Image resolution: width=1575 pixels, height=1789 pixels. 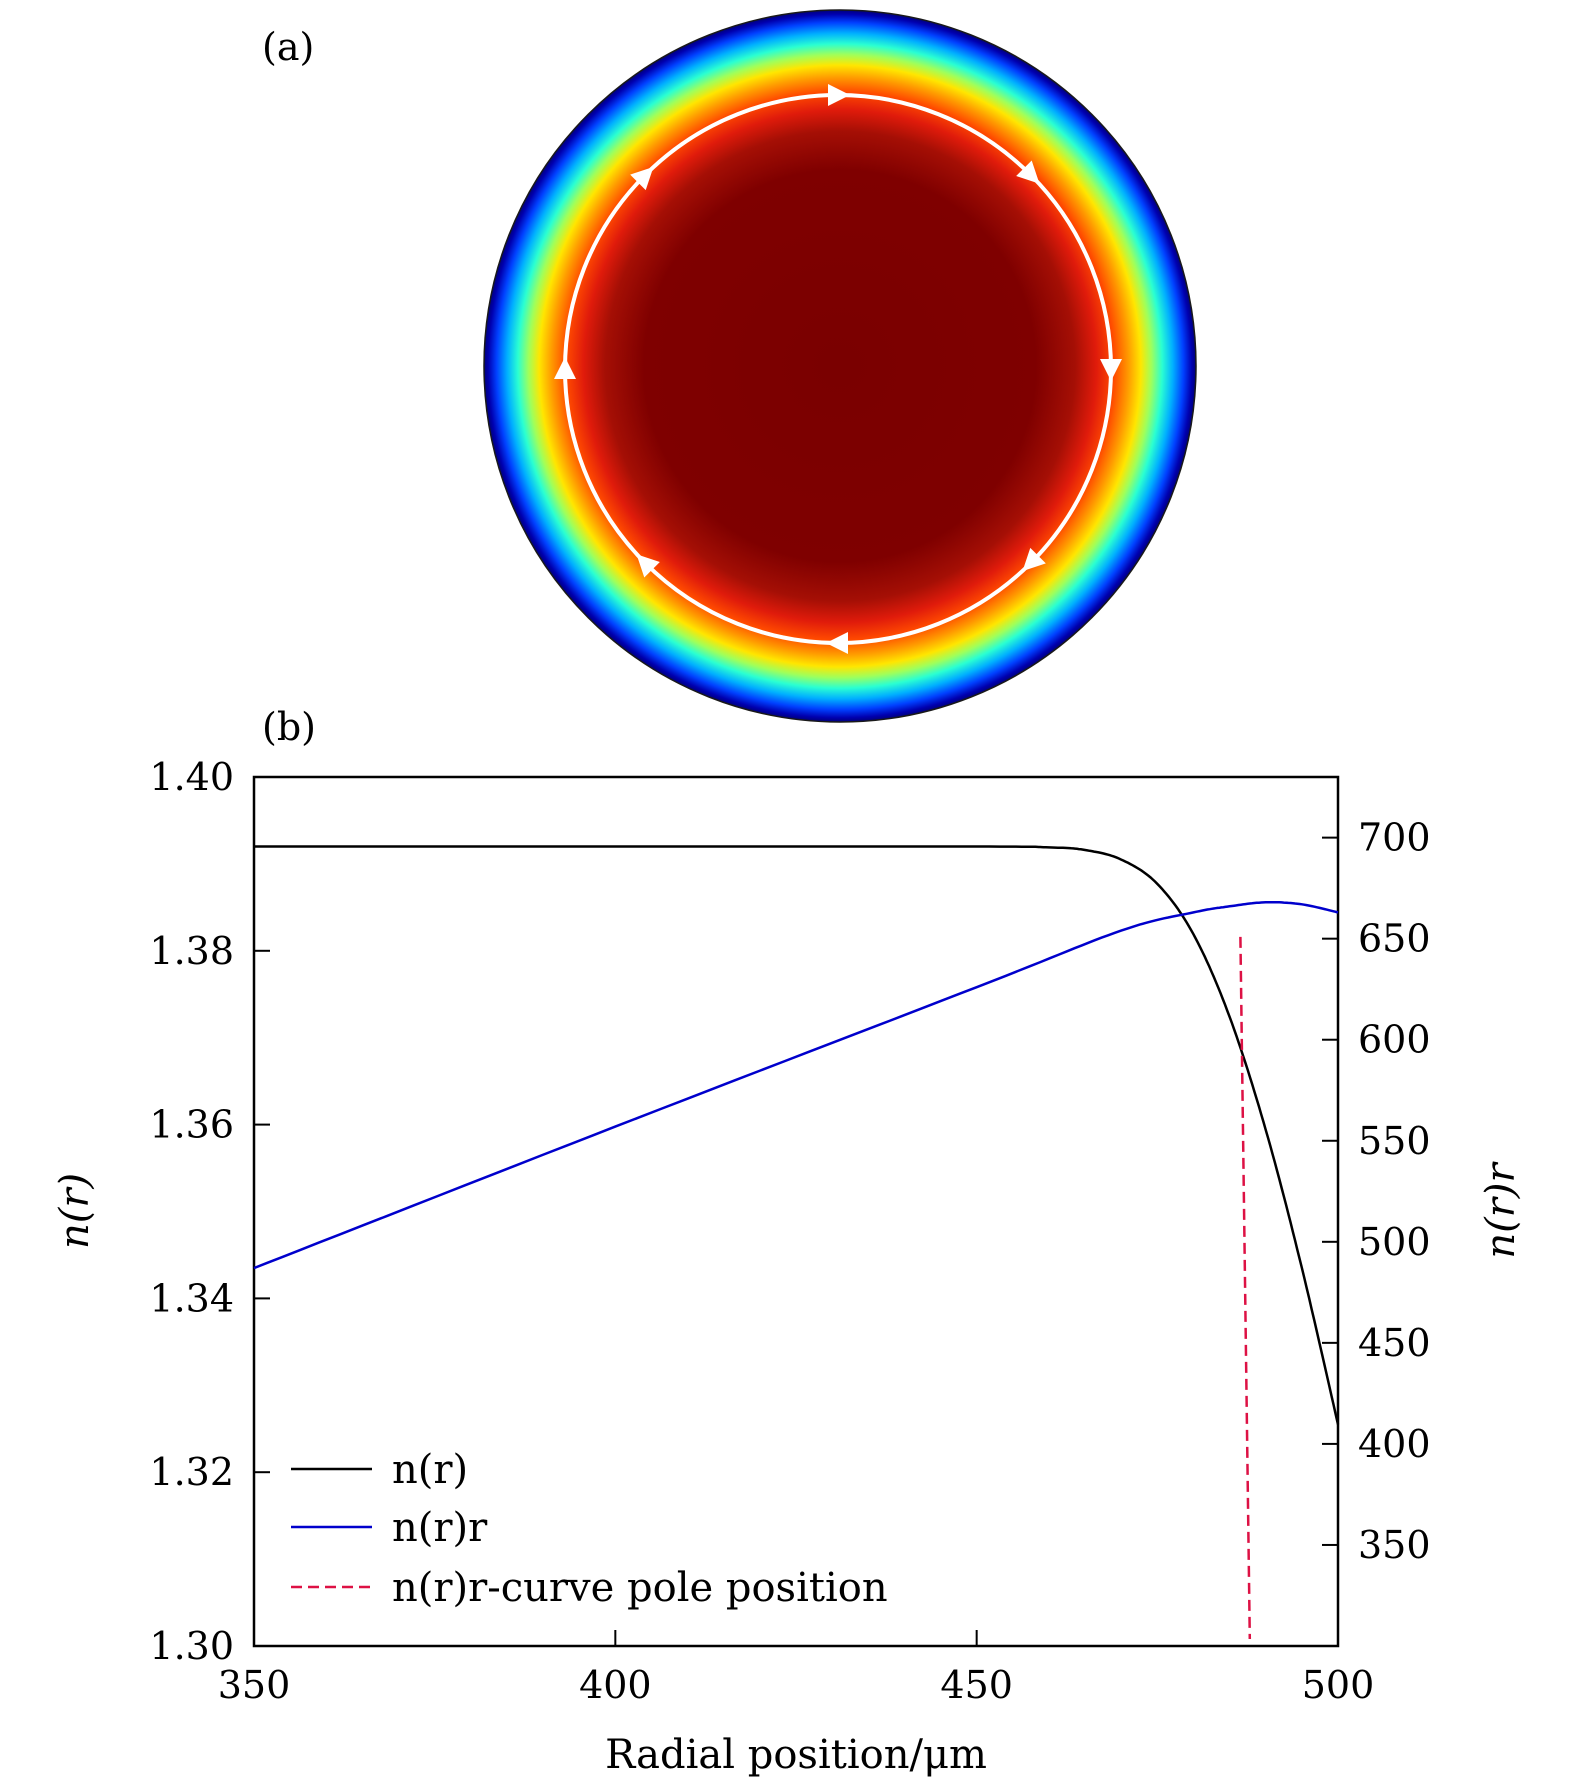 I want to click on right-axis-ticks: 350 400 450 500 550 600 650 700, so click(x=1376, y=1191).